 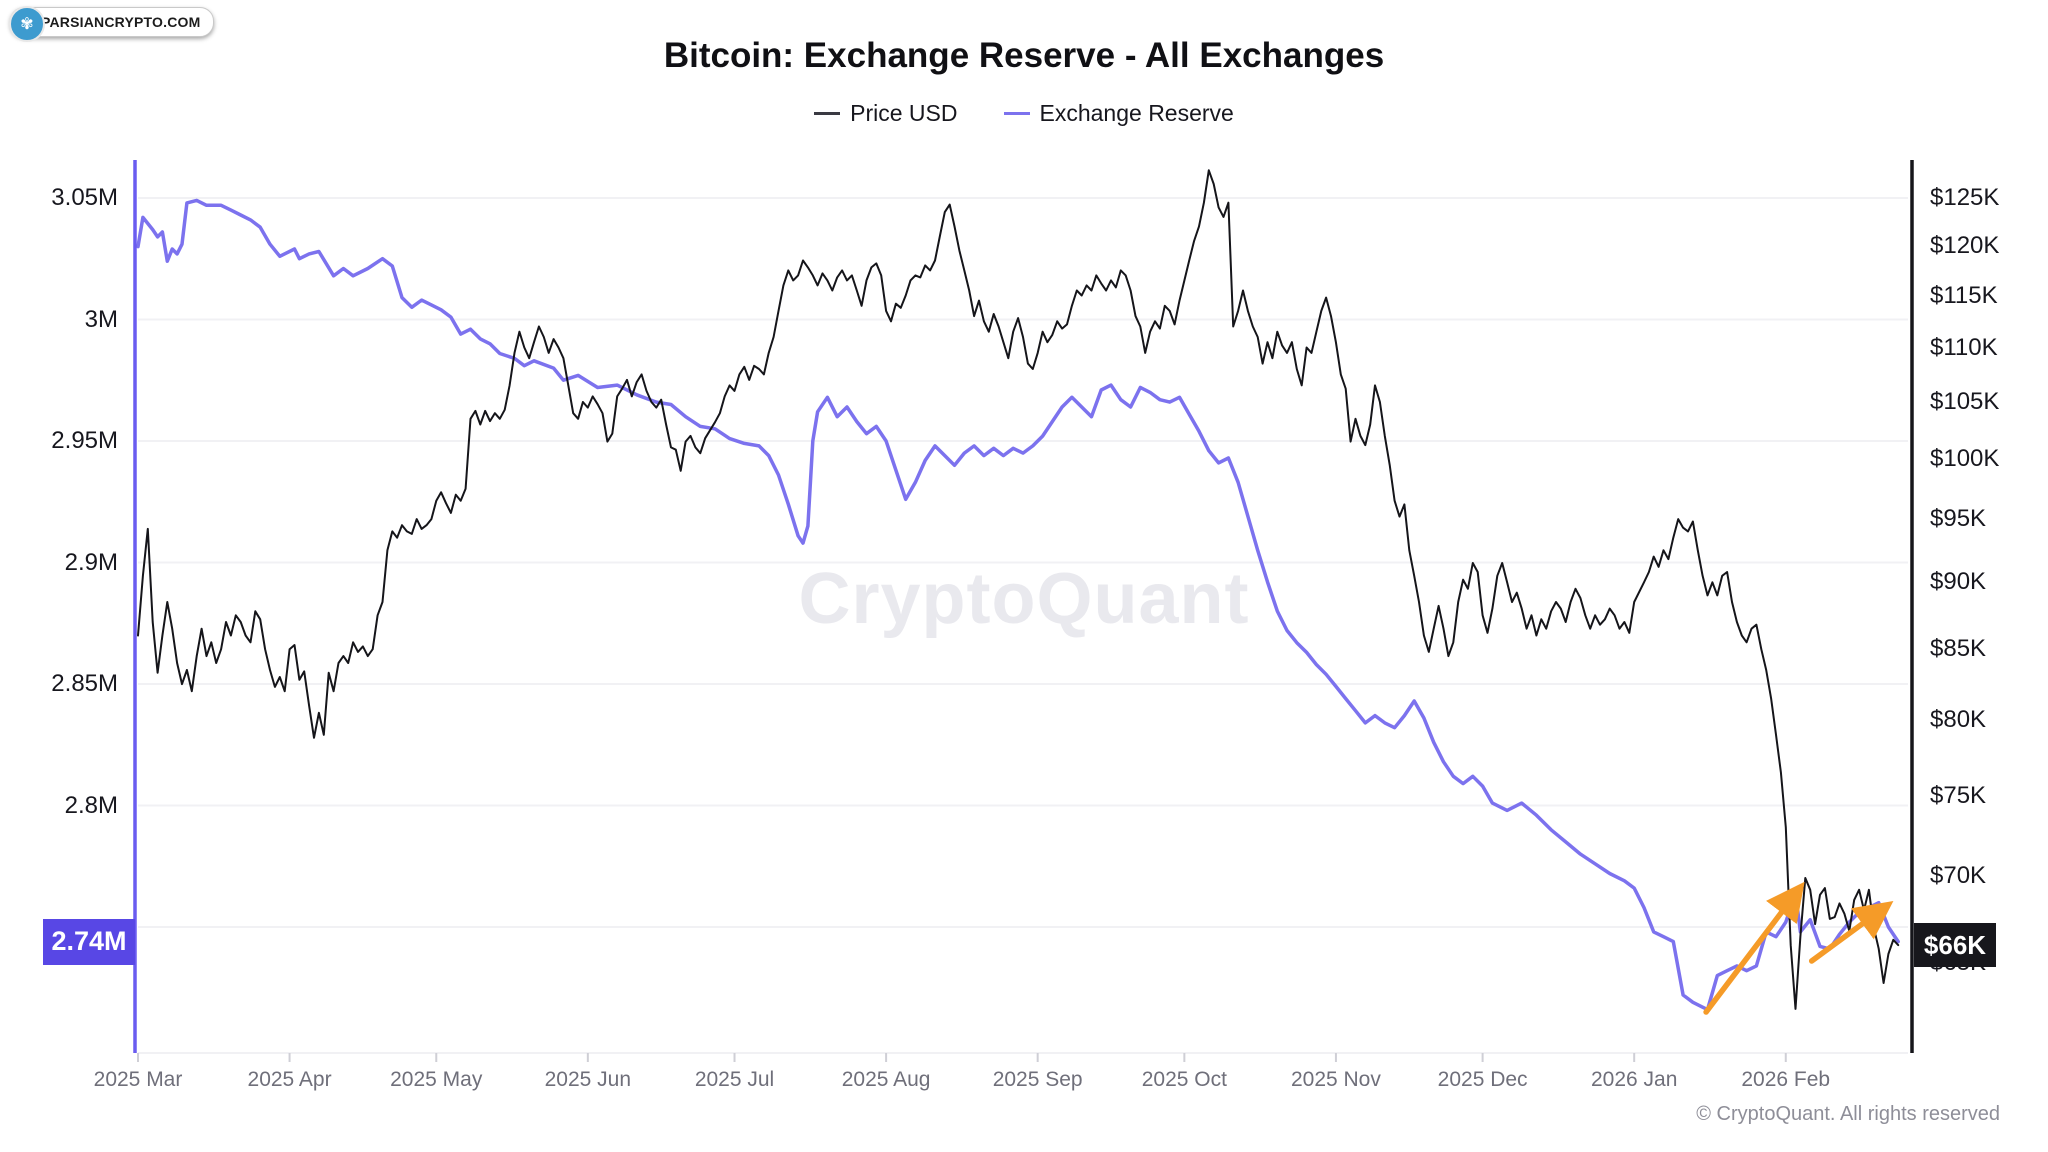 I want to click on chart-legend: Price USD Exchange Reserve, so click(x=1024, y=113).